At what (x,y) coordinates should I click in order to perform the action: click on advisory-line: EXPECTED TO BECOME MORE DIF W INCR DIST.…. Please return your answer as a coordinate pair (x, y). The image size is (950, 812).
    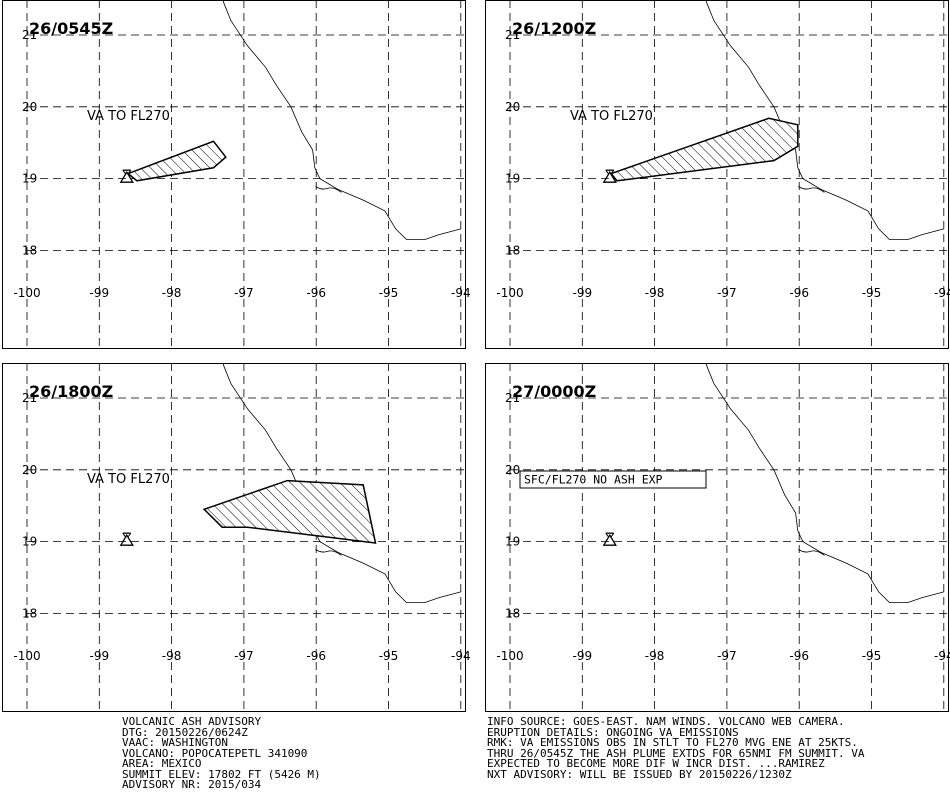
    Looking at the image, I should click on (656, 763).